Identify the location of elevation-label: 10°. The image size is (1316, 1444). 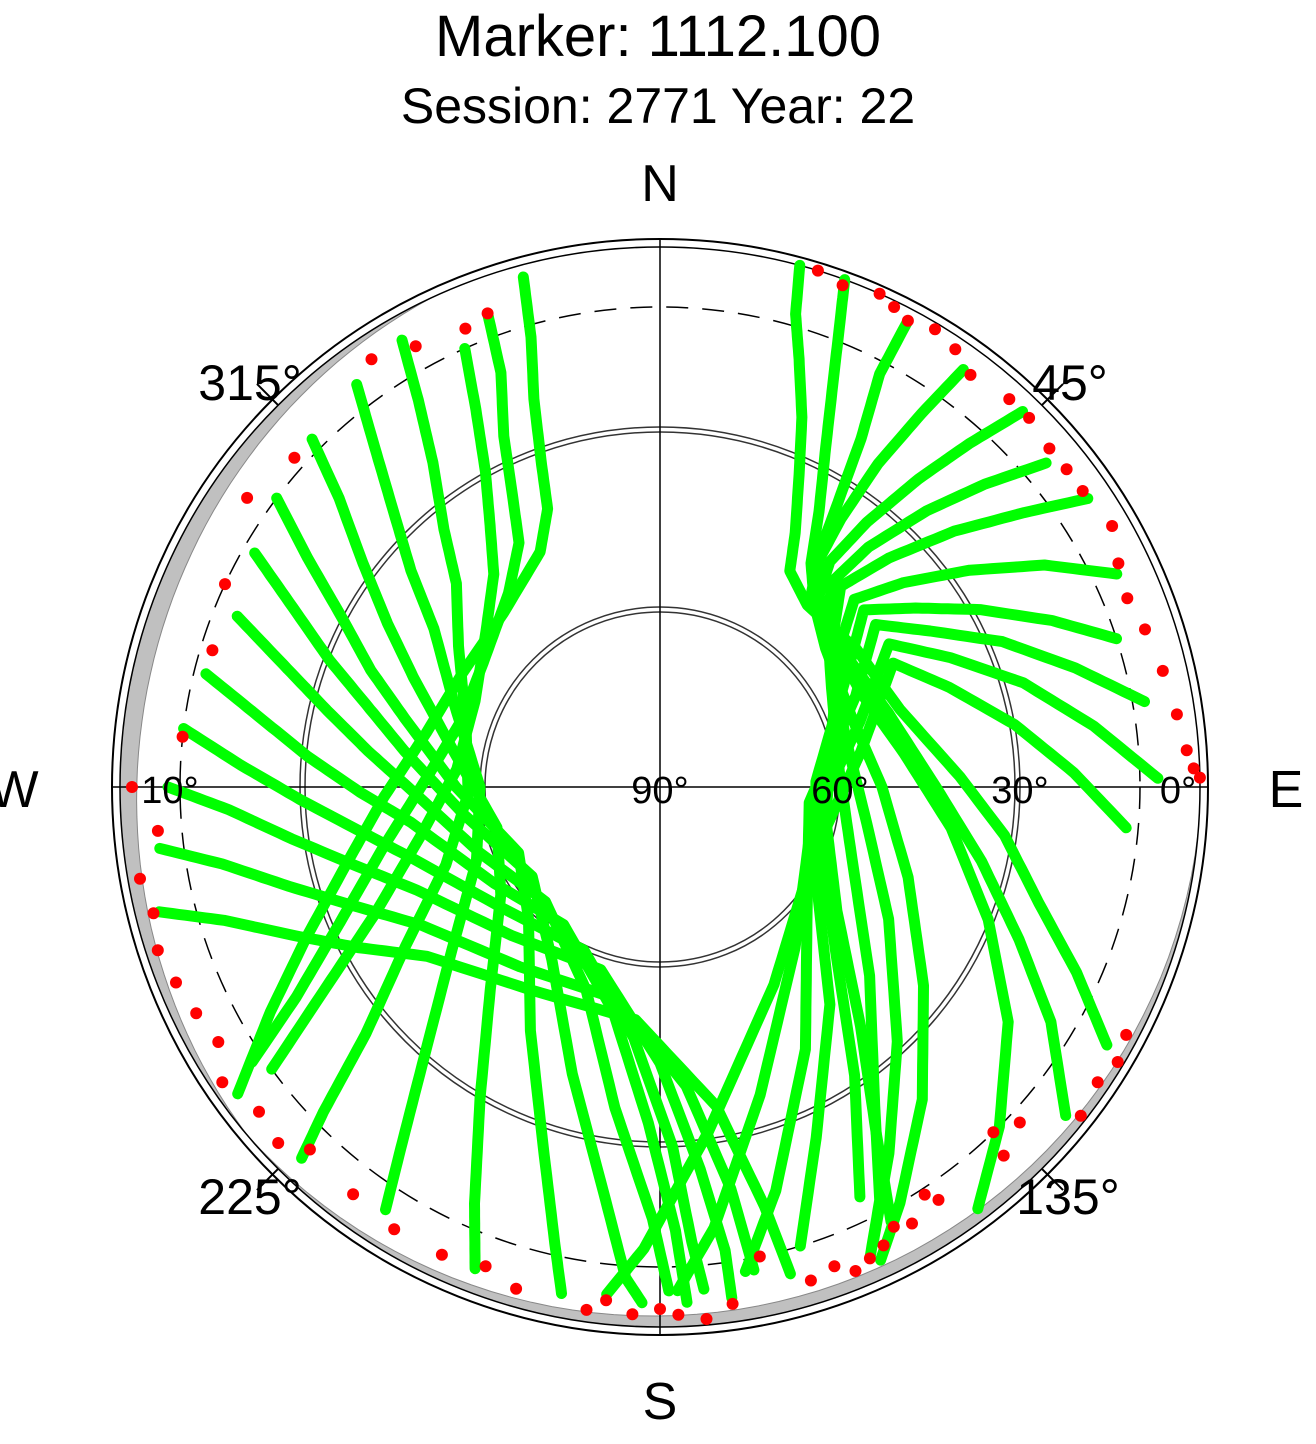
(169, 791).